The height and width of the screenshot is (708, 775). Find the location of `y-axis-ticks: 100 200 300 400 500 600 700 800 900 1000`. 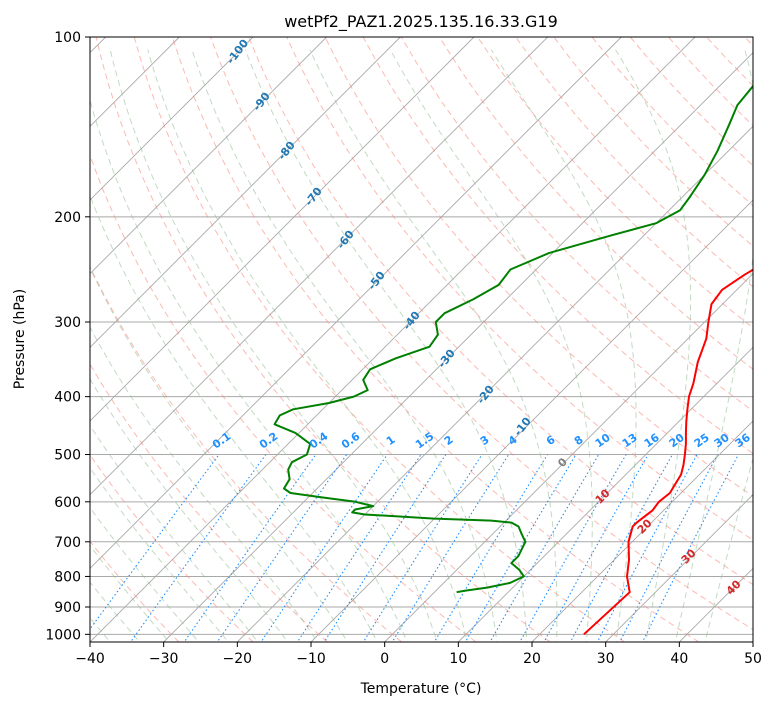

y-axis-ticks: 100 200 300 400 500 600 700 800 900 1000 is located at coordinates (67, 336).